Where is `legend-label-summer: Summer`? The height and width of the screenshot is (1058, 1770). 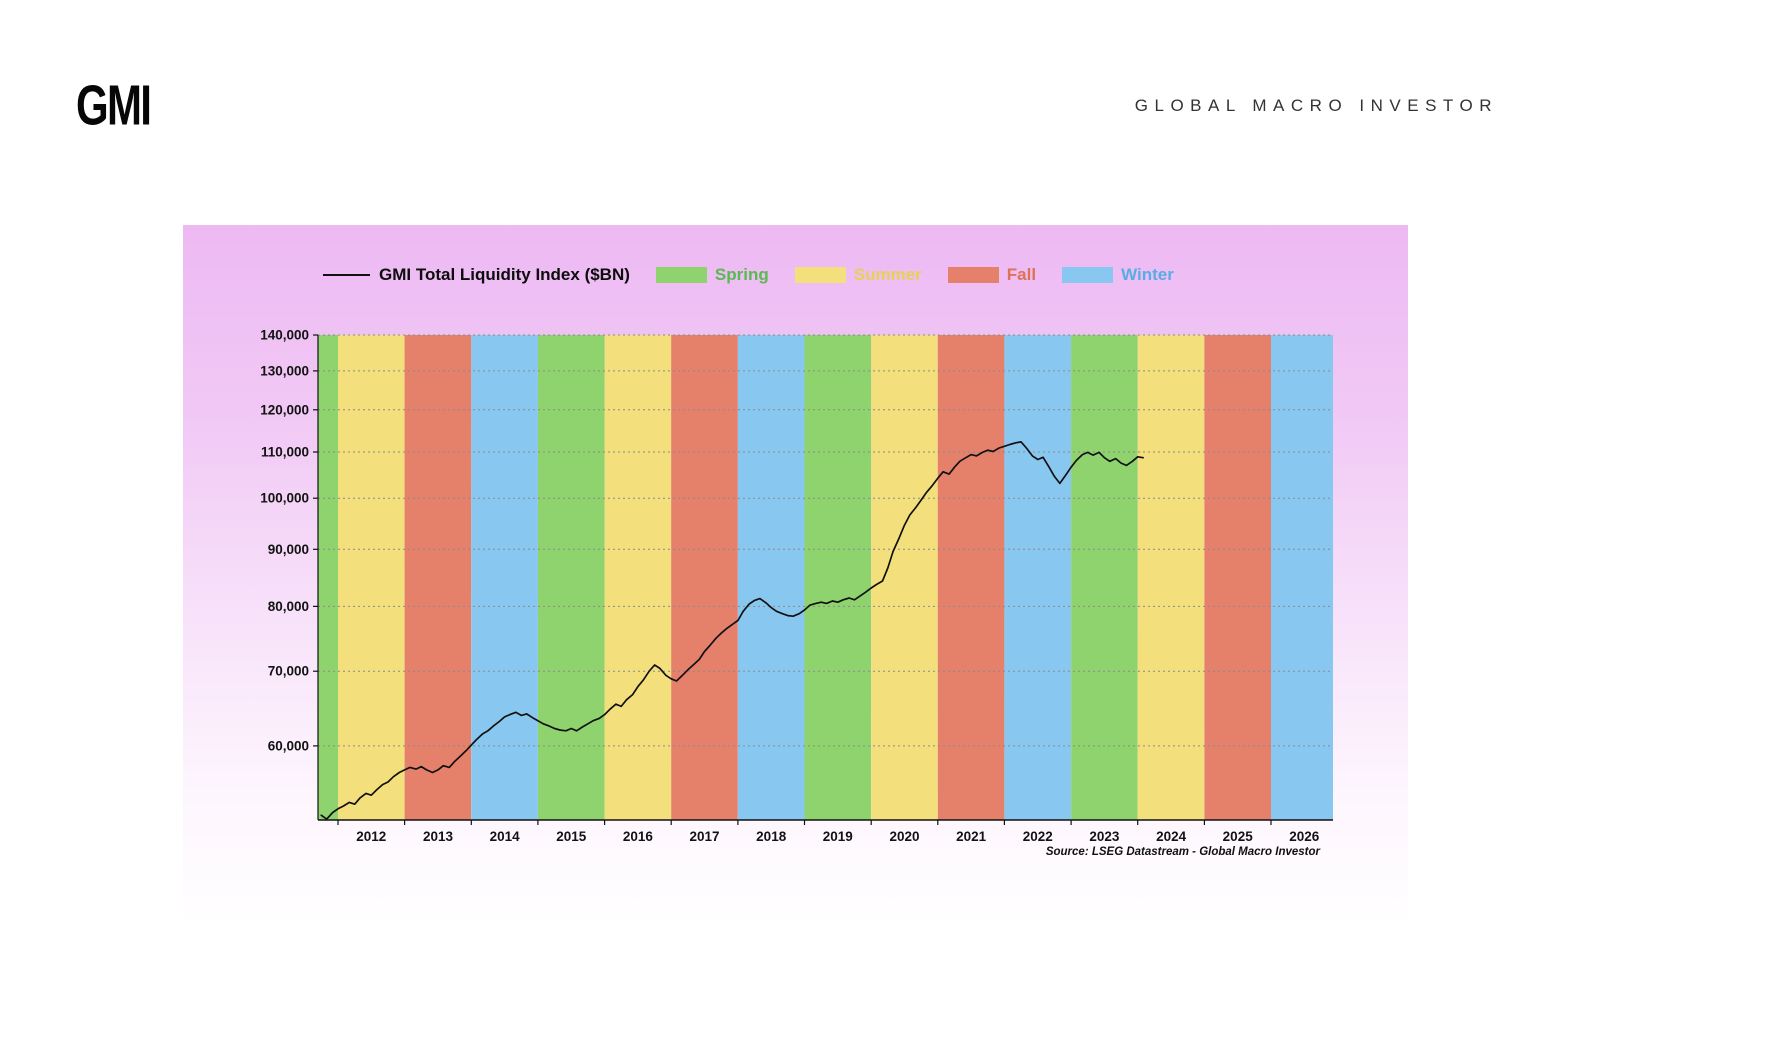
legend-label-summer: Summer is located at coordinates (887, 274).